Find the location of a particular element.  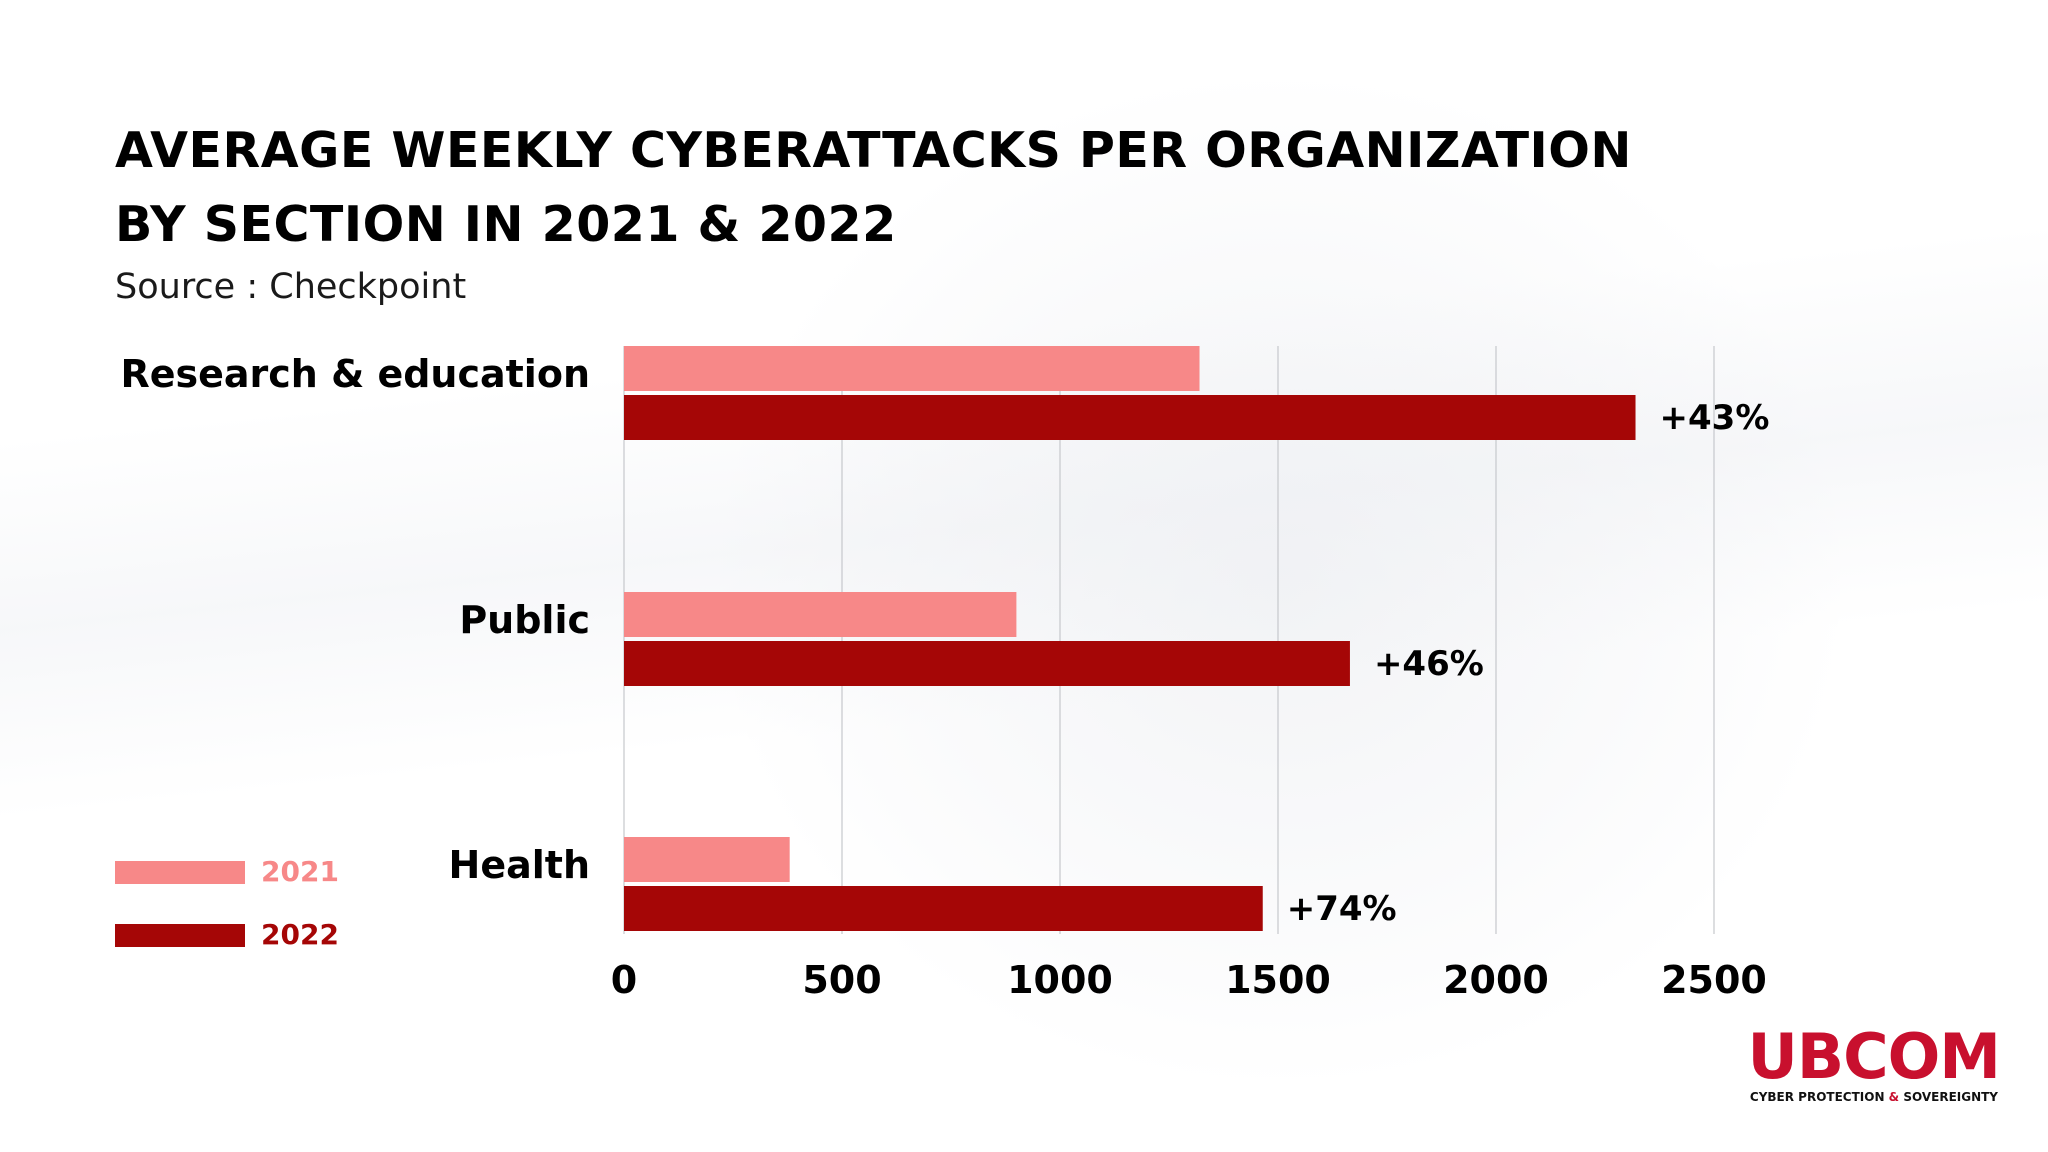

category-label-0: Research & education is located at coordinates (355, 374).